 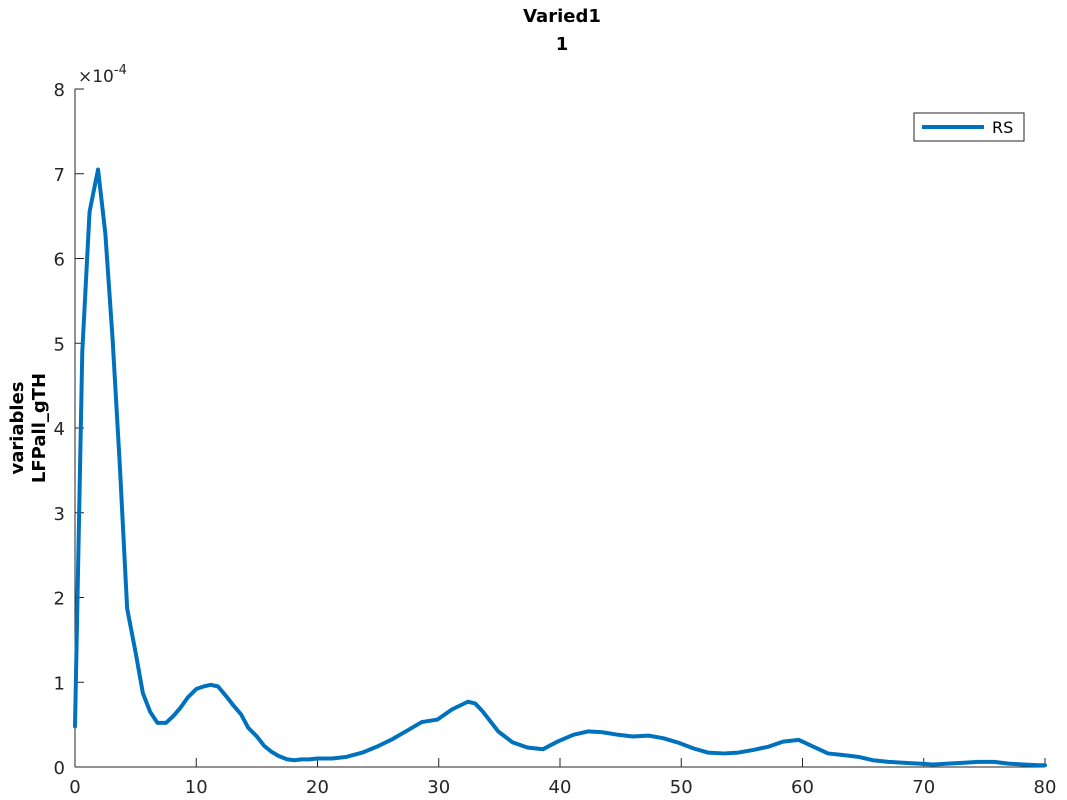 What do you see at coordinates (923, 787) in the screenshot?
I see `x-tick-label-70: 70` at bounding box center [923, 787].